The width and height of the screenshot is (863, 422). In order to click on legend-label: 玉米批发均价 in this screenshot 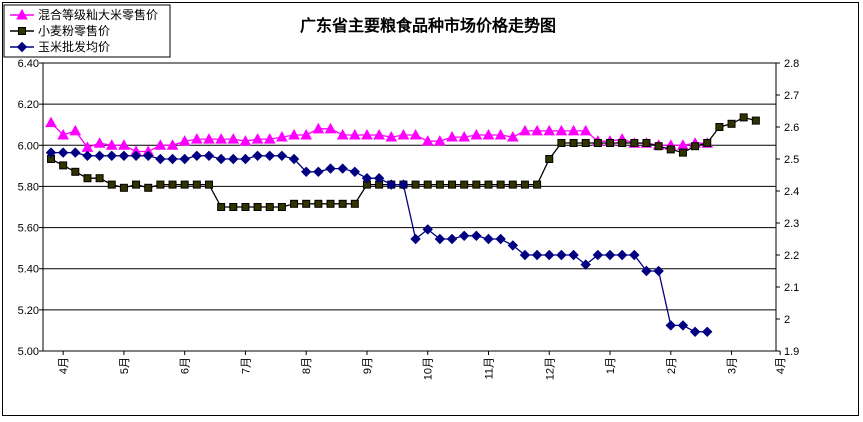, I will do `click(74, 46)`.